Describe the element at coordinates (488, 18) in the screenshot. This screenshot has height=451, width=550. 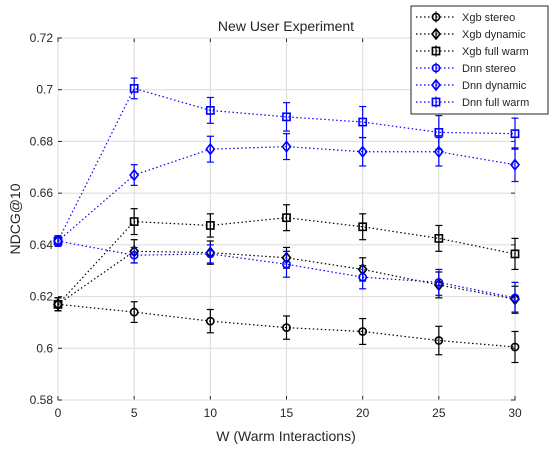
I see `legend-label: Xgb stereo` at that location.